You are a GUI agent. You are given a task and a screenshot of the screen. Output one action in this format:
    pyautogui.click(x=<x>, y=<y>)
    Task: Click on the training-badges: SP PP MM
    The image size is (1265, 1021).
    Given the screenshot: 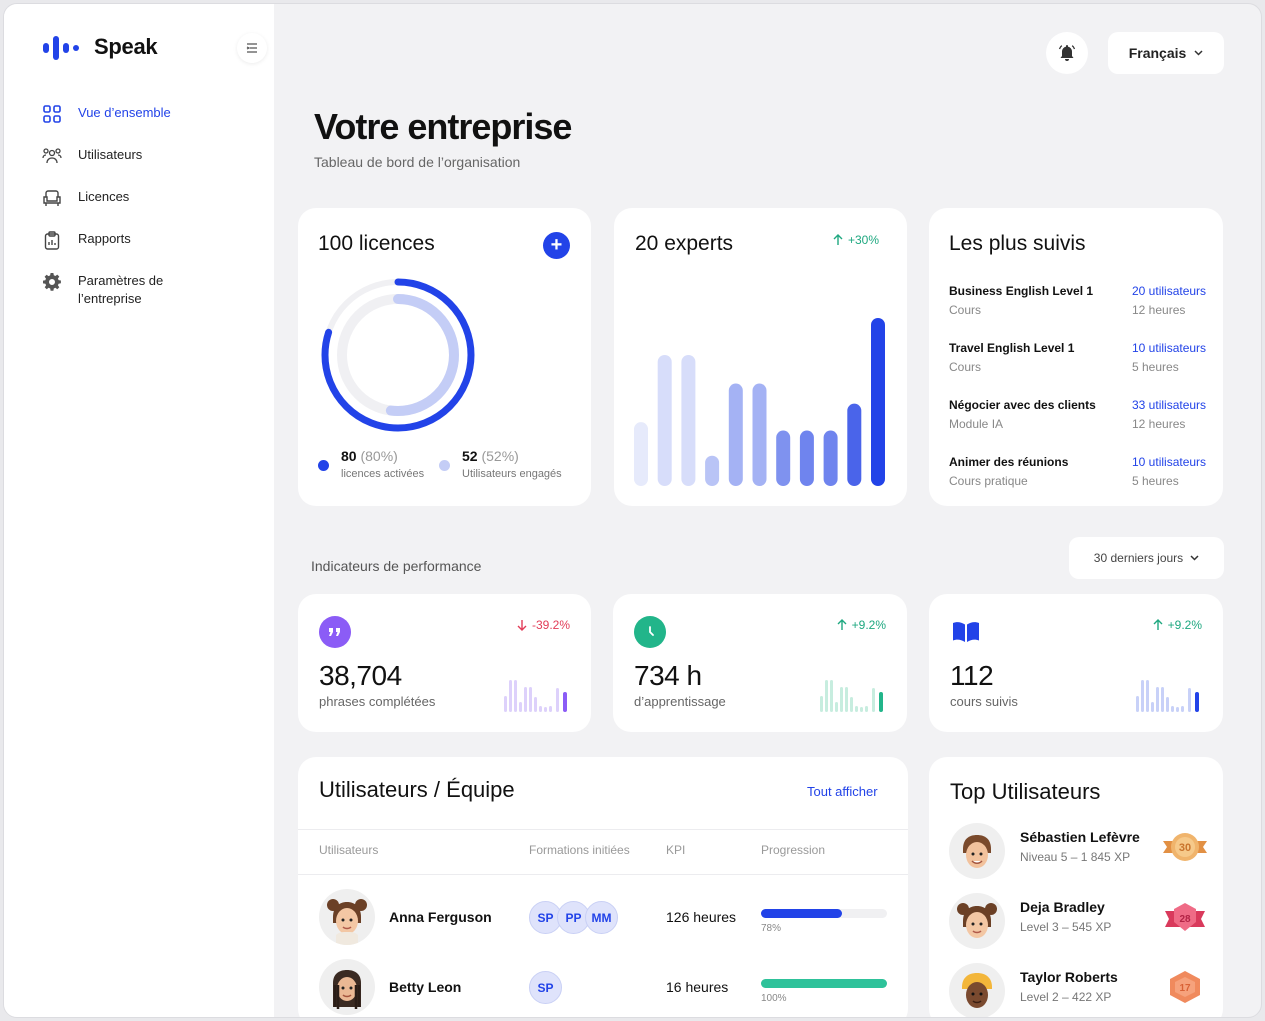 What is the action you would take?
    pyautogui.click(x=573, y=917)
    